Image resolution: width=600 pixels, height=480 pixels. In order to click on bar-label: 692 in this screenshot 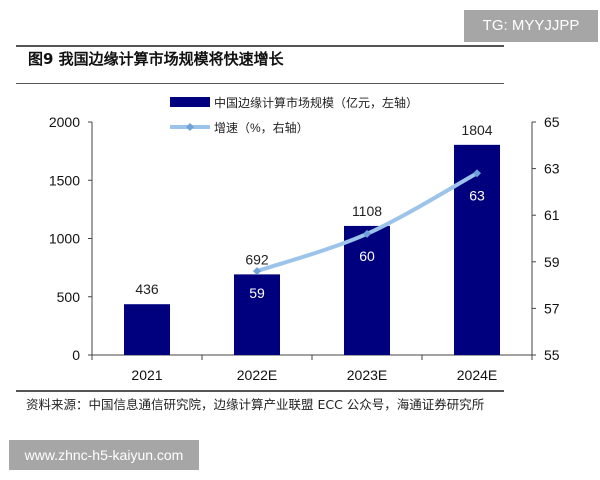, I will do `click(257, 259)`.